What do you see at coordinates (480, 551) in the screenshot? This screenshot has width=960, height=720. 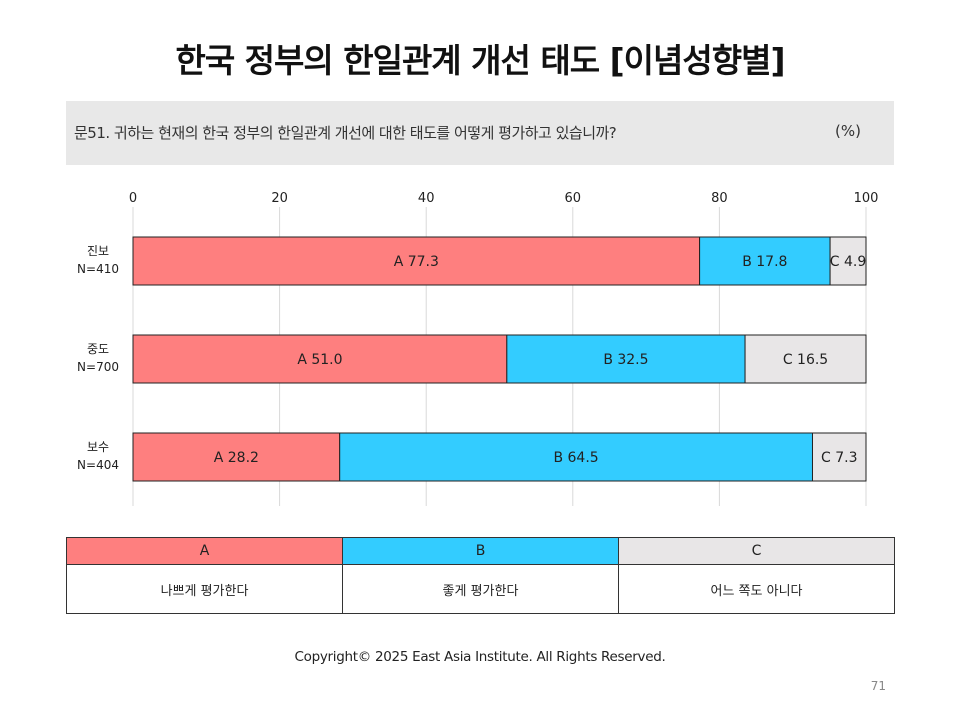 I see `legend-header-b: B` at bounding box center [480, 551].